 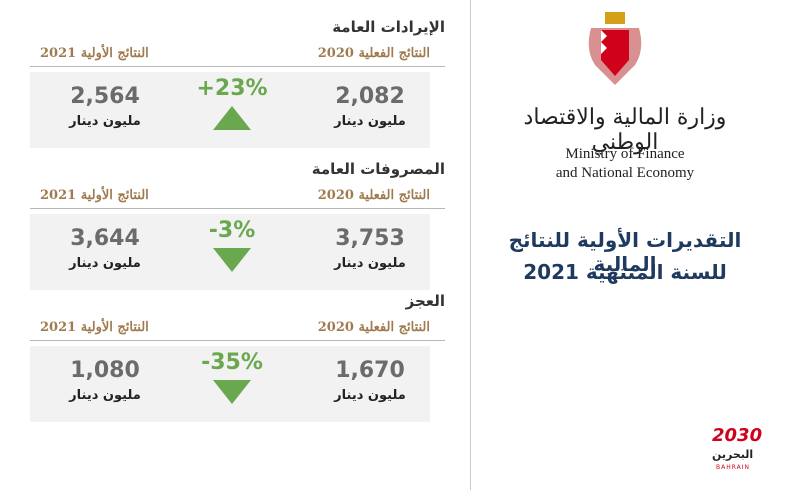 I want to click on title: التقديرات الأولية للنتائج المالية, so click(x=625, y=252).